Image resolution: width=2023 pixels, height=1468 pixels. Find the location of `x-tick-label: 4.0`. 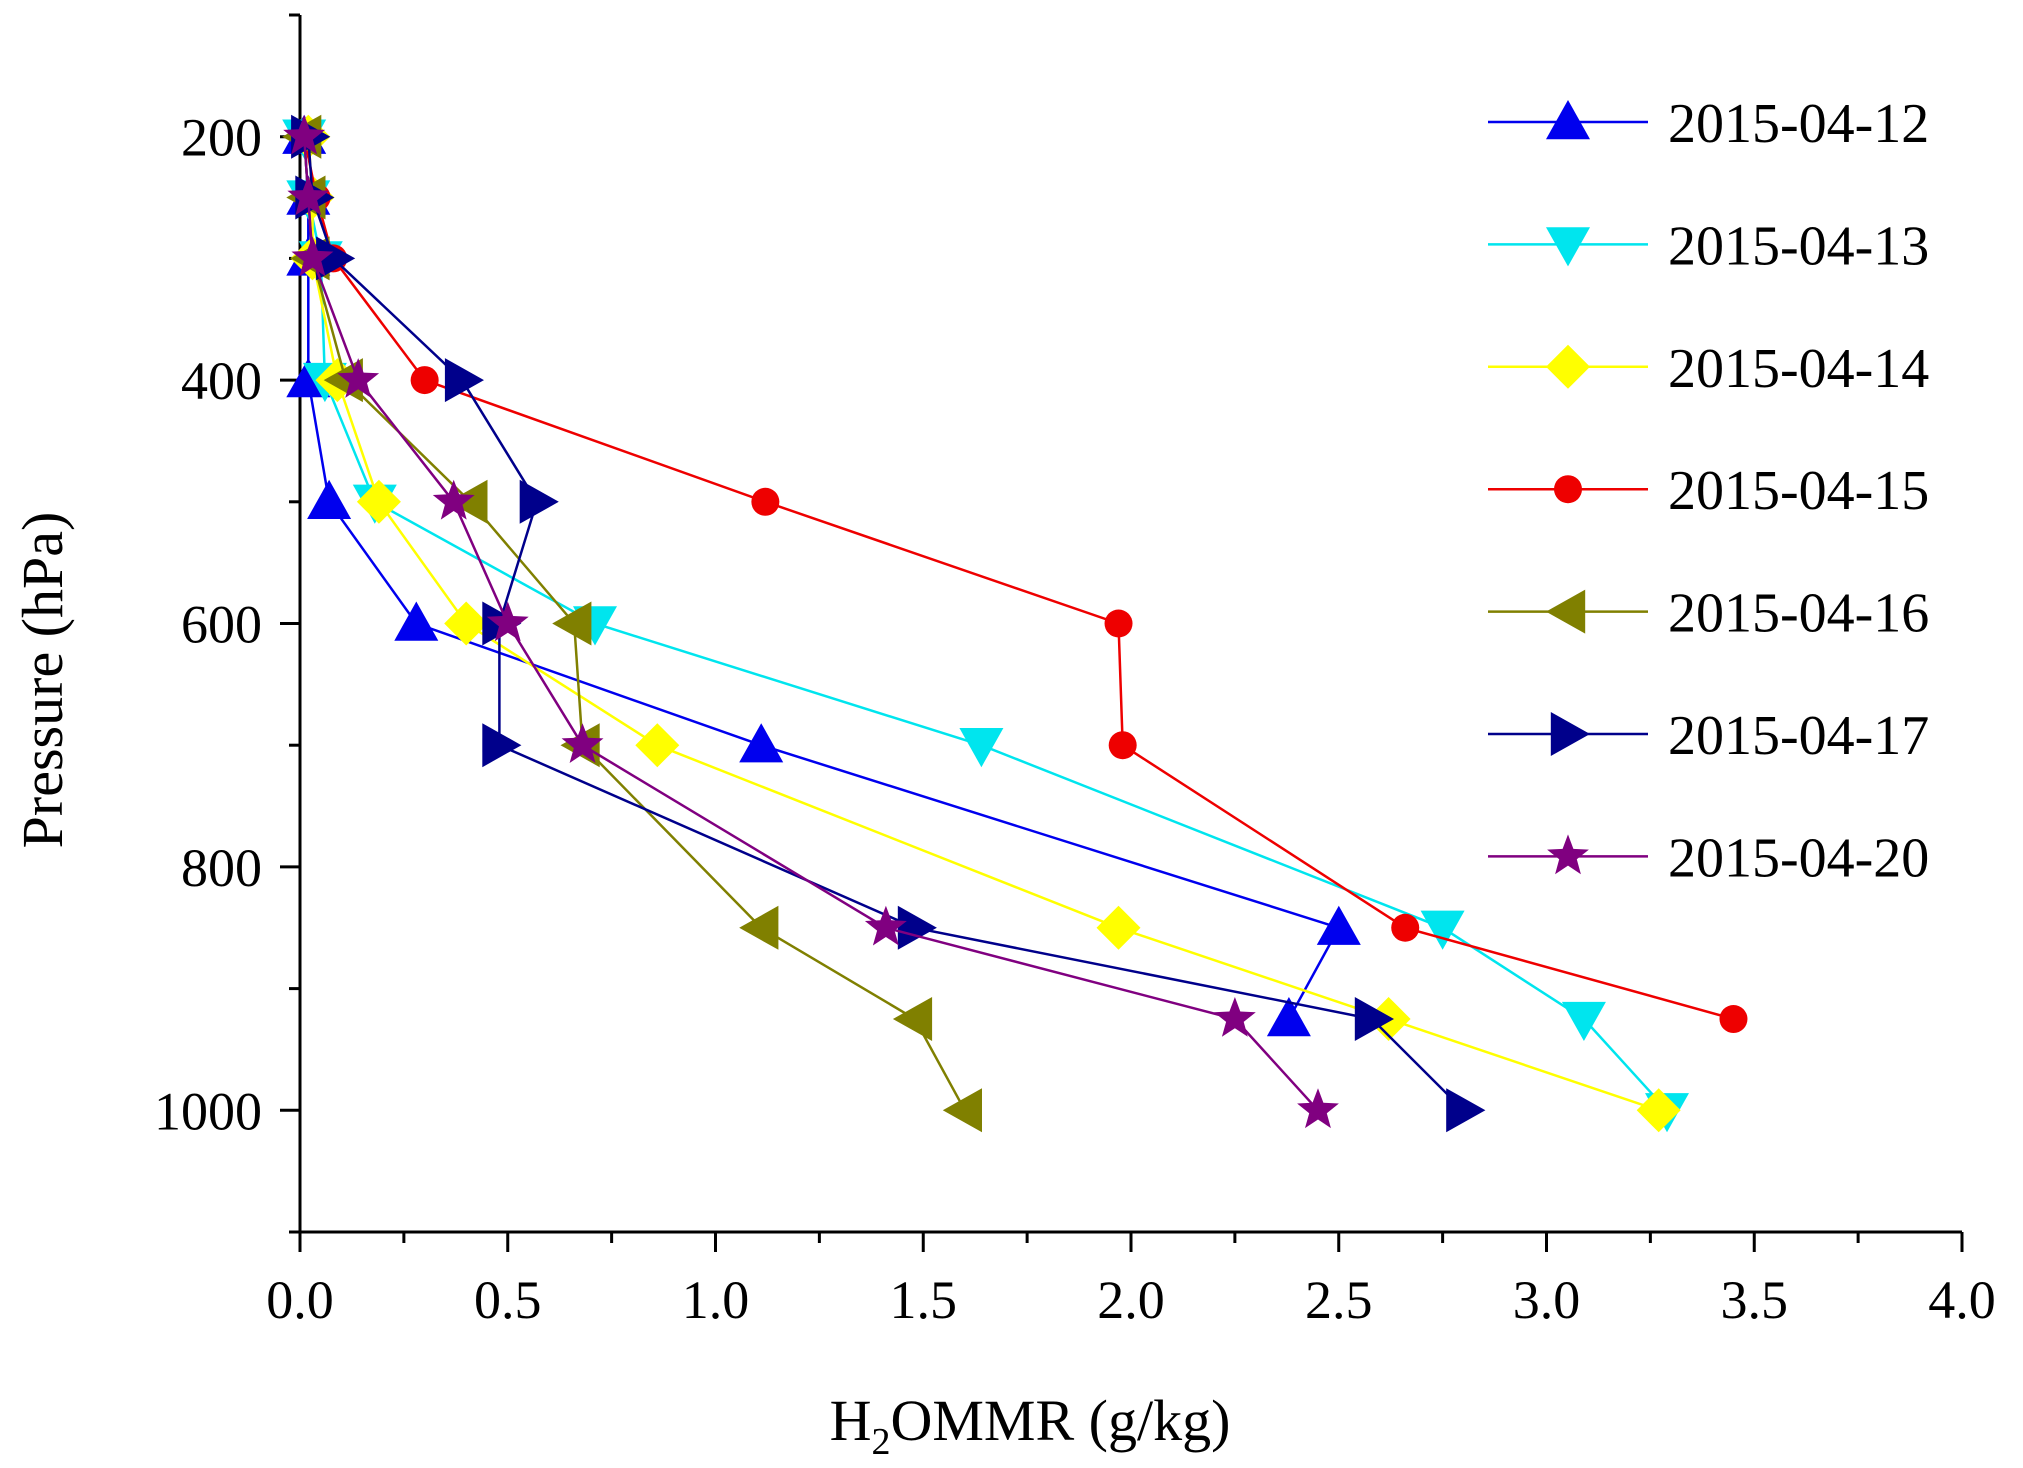

x-tick-label: 4.0 is located at coordinates (1962, 1300).